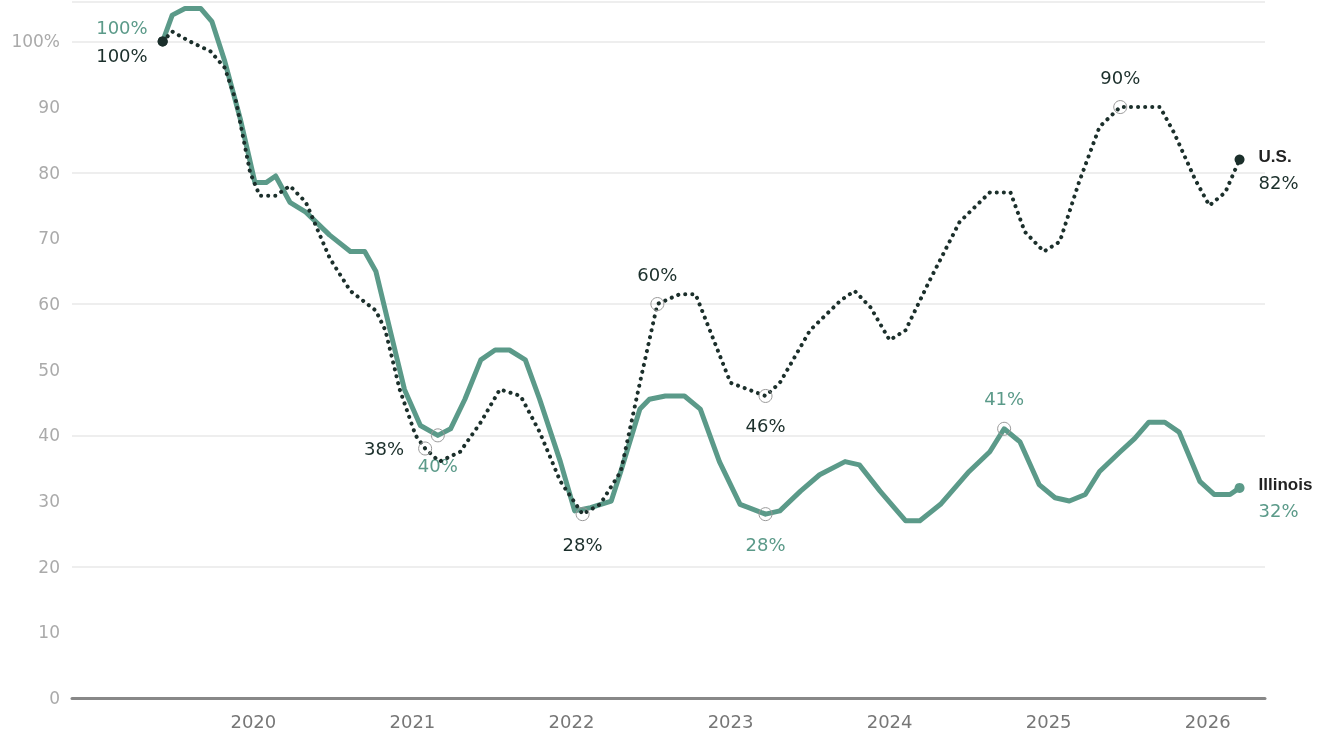 Image resolution: width=1333 pixels, height=741 pixels. What do you see at coordinates (54, 698) in the screenshot?
I see `y-tick-label: 0` at bounding box center [54, 698].